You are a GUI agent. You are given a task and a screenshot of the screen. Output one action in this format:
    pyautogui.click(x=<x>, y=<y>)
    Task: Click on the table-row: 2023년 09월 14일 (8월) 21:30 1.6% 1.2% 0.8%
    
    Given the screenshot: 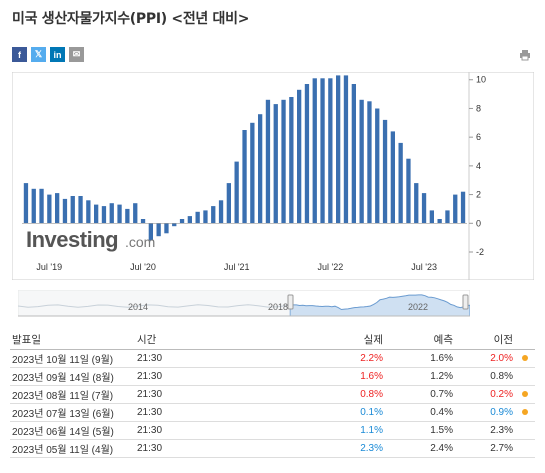 What is the action you would take?
    pyautogui.click(x=272, y=376)
    